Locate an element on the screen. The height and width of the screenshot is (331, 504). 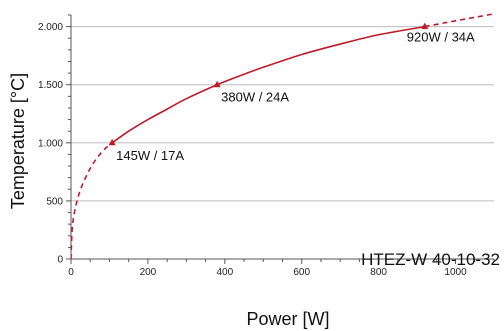
x-tick-label: 800 is located at coordinates (378, 272).